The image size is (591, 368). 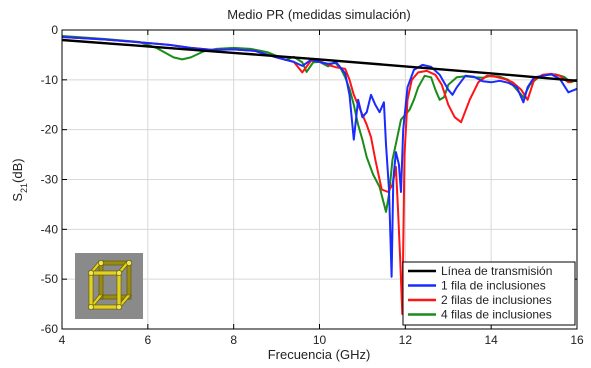 What do you see at coordinates (50, 279) in the screenshot?
I see `y-tick-label: -50` at bounding box center [50, 279].